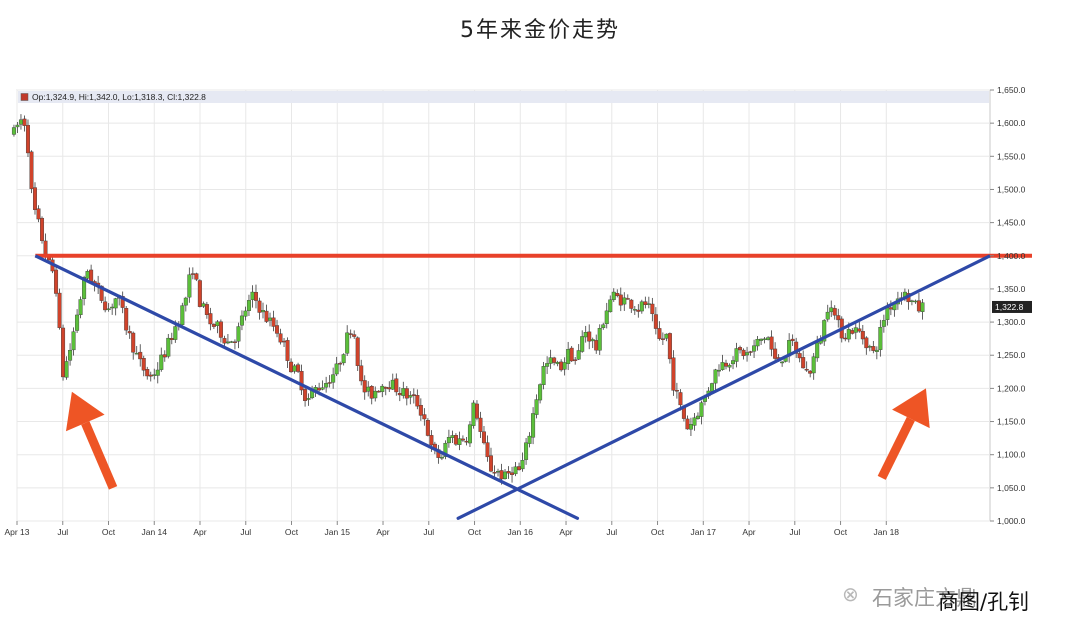 The height and width of the screenshot is (632, 1080). What do you see at coordinates (85, 411) in the screenshot?
I see `arrow-head` at bounding box center [85, 411].